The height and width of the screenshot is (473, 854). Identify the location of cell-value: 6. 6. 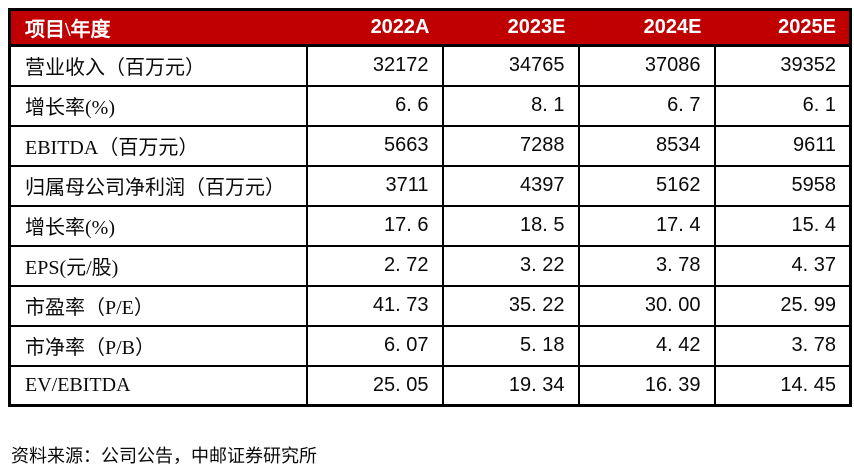
(374, 105).